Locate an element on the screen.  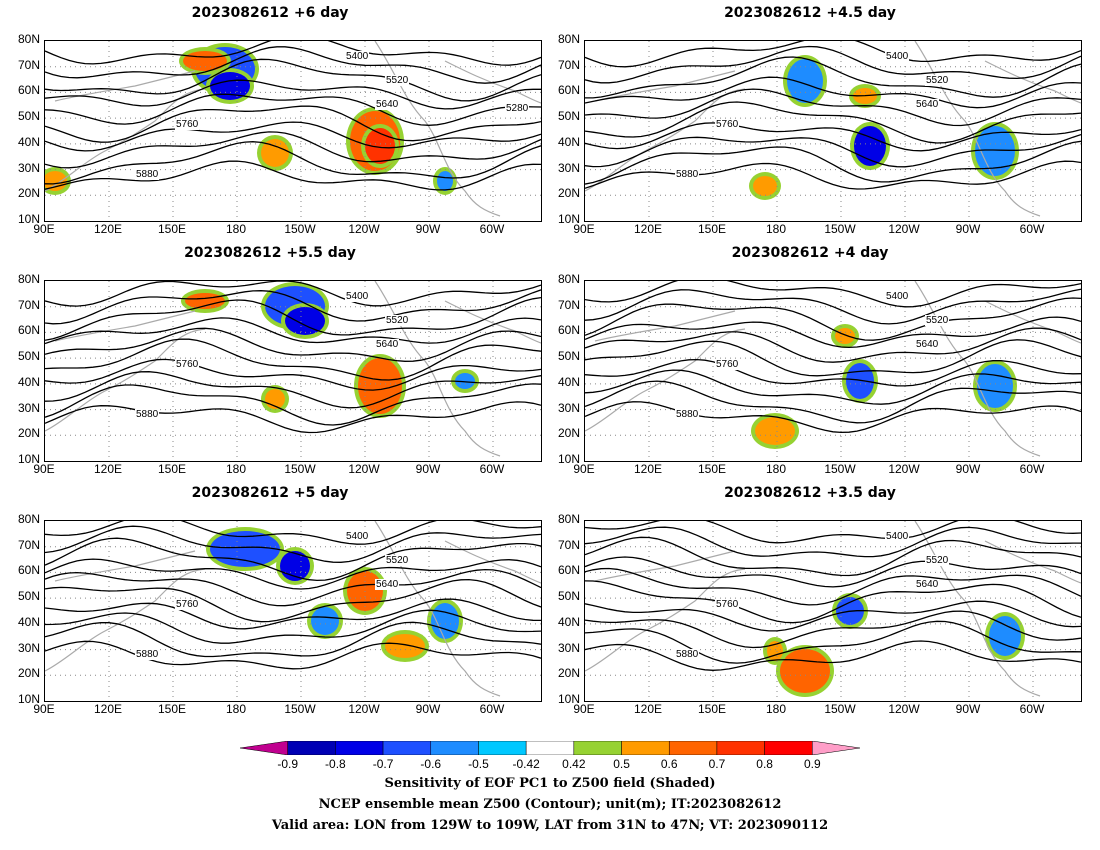
colorbar-tick-label: 0.8 is located at coordinates (764, 764).